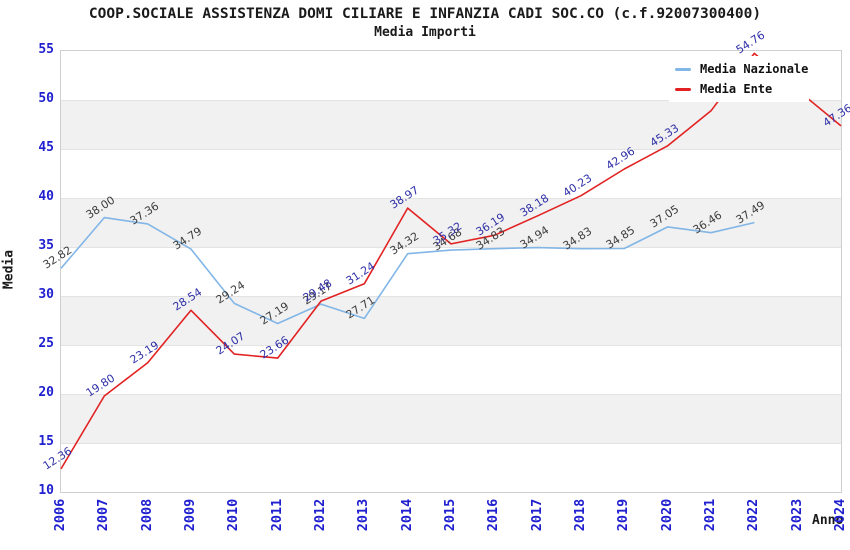  What do you see at coordinates (363, 515) in the screenshot?
I see `x-tick-label: 2013` at bounding box center [363, 515].